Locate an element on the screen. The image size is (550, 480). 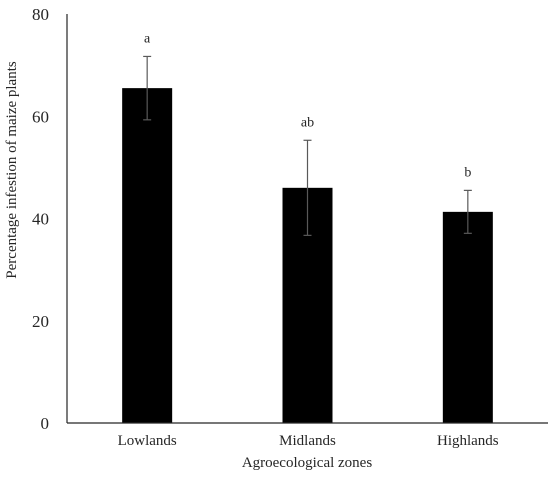
y-tick-label: 80 is located at coordinates (40, 14).